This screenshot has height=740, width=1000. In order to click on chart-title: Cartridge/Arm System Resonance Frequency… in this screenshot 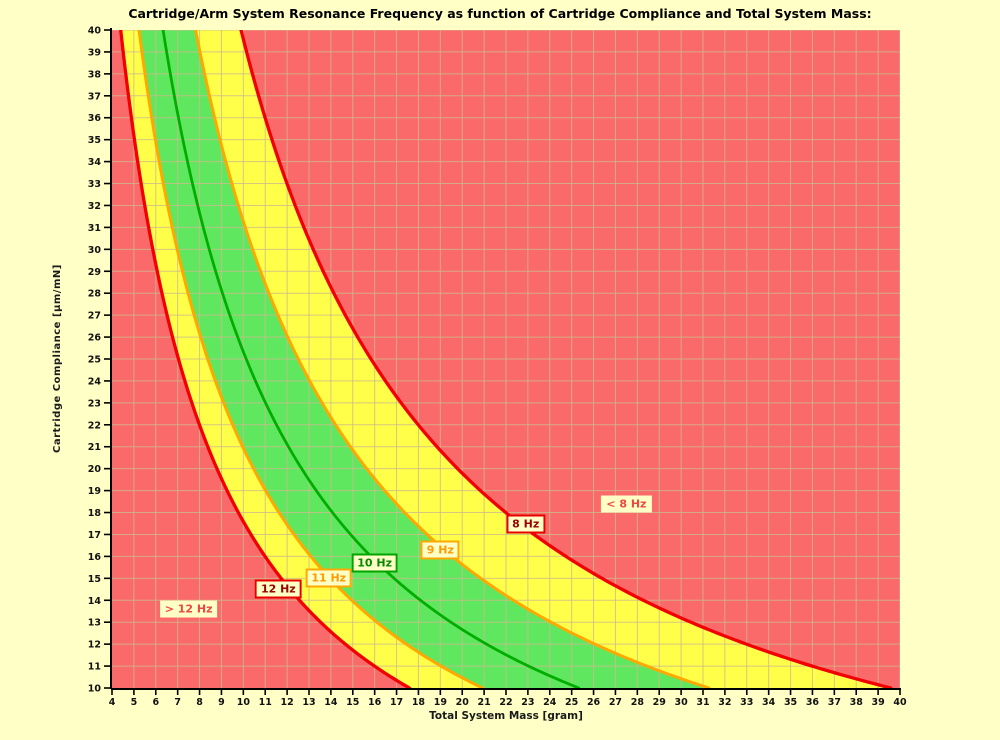, I will do `click(500, 13)`.